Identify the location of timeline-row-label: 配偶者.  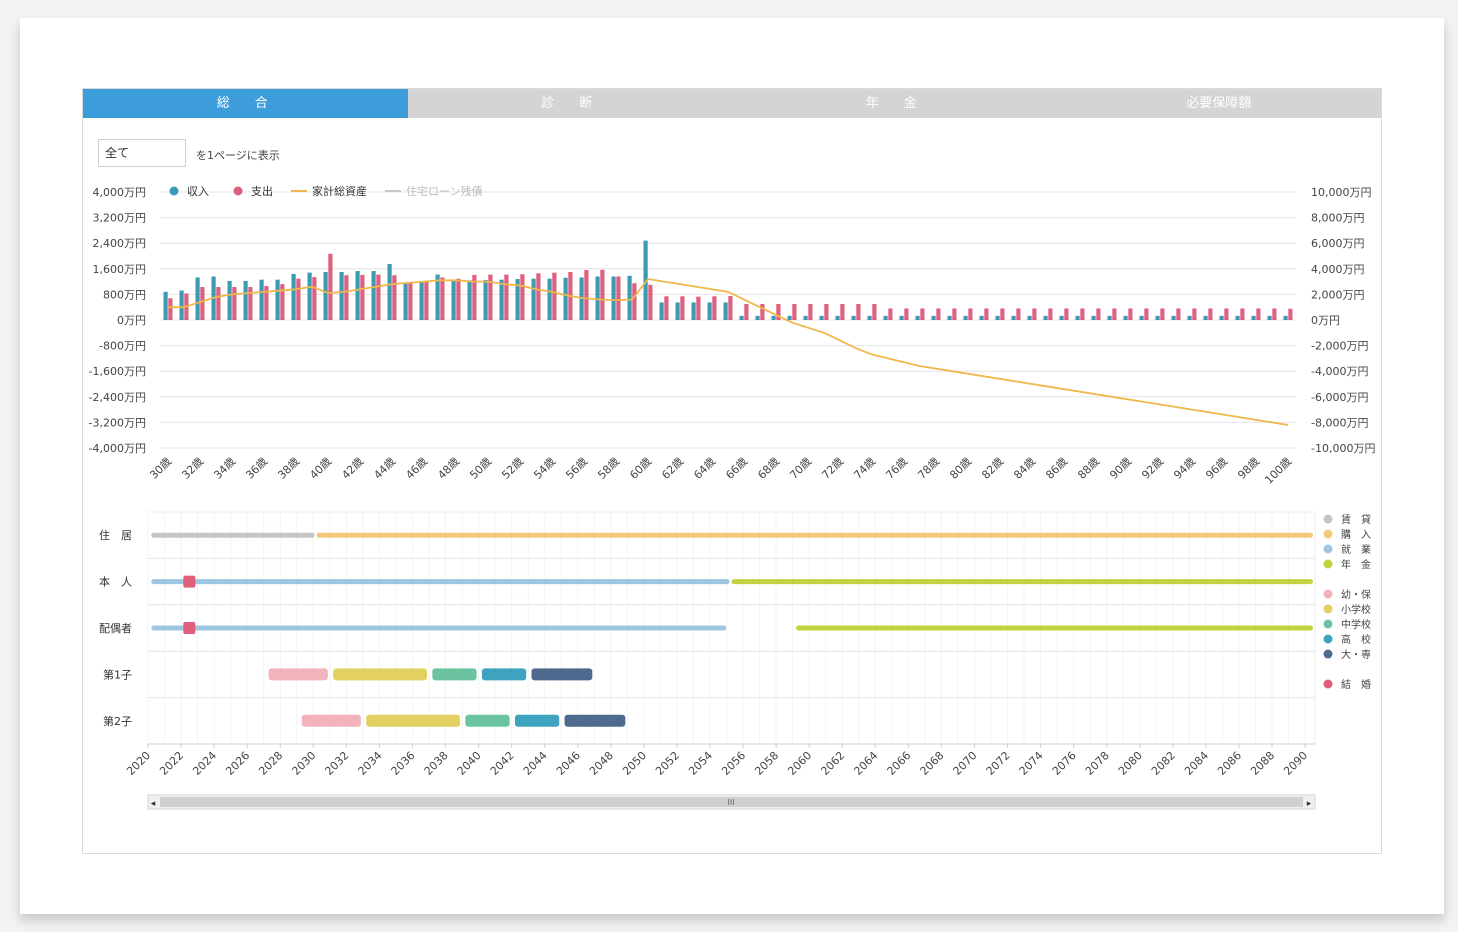
(115, 628).